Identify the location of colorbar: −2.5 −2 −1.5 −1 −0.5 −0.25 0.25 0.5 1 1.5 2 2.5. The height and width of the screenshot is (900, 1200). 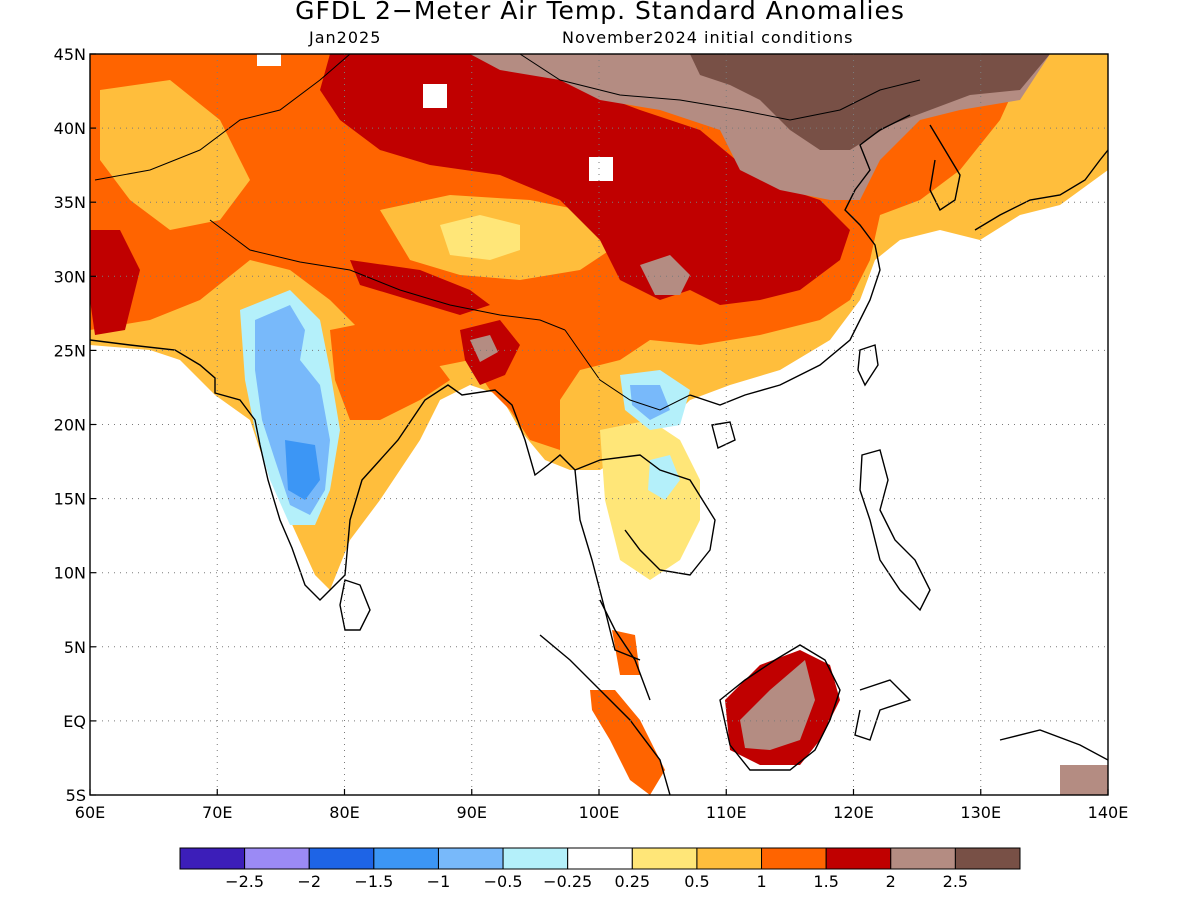
(600, 869).